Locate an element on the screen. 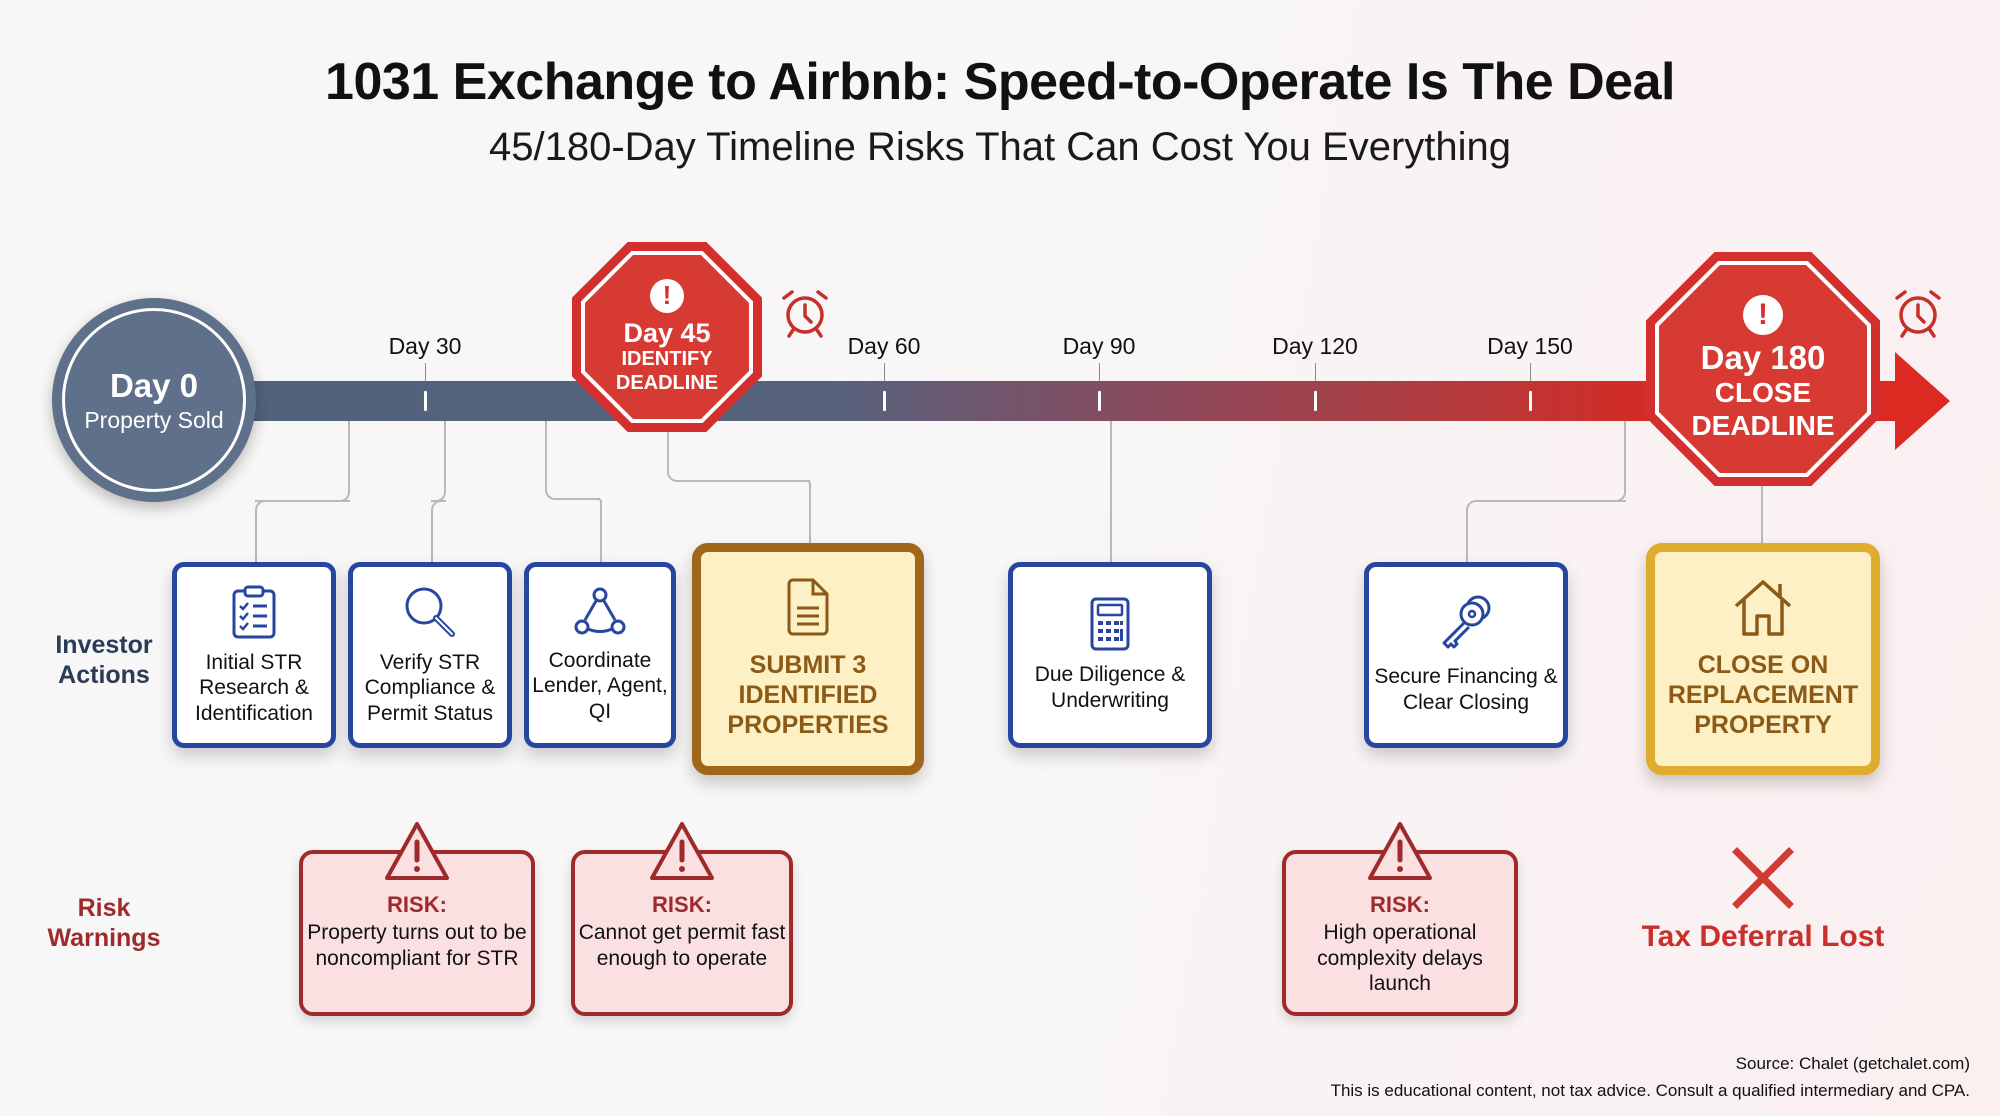  day-0-title: Day 0 is located at coordinates (154, 385).